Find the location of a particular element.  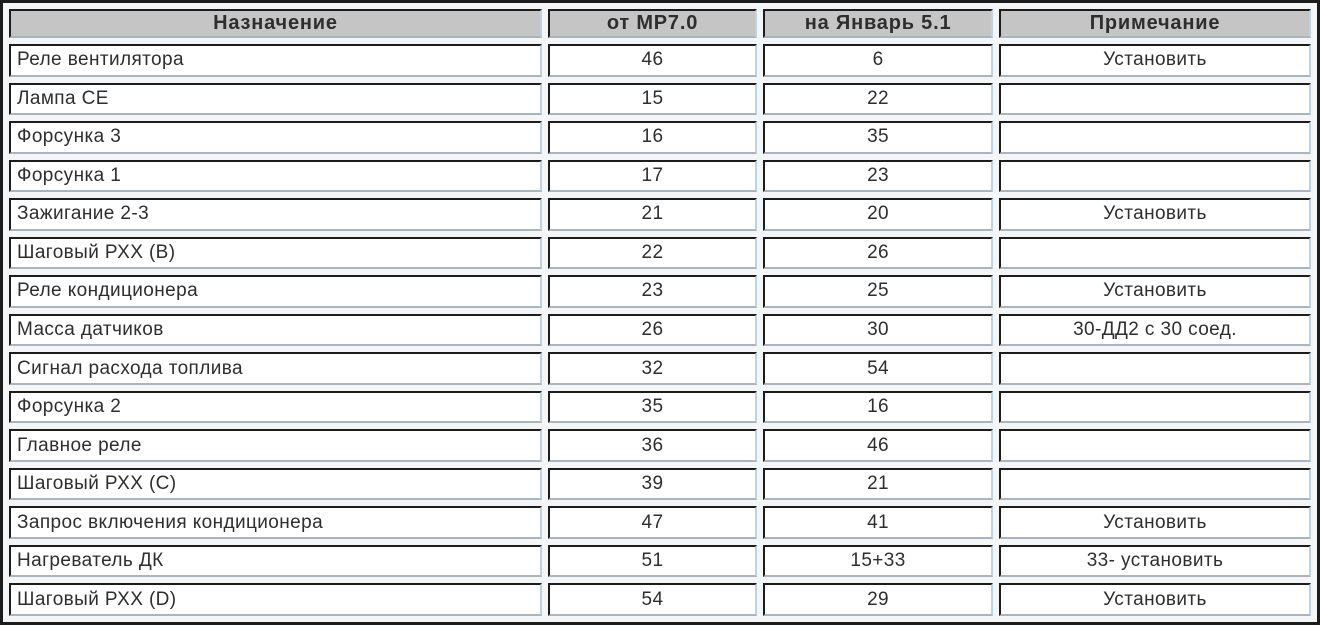

cell-from-mp70: 35 is located at coordinates (652, 407).